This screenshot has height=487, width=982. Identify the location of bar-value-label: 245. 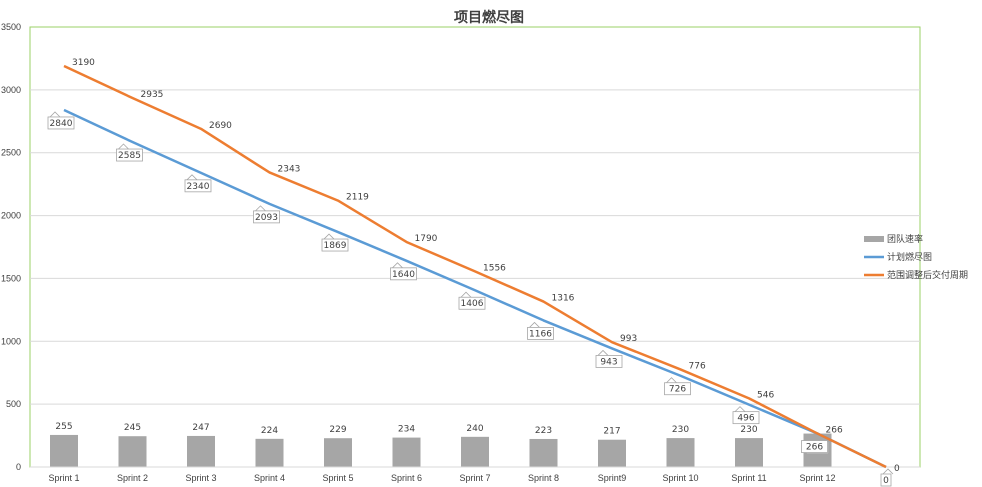
(132, 428).